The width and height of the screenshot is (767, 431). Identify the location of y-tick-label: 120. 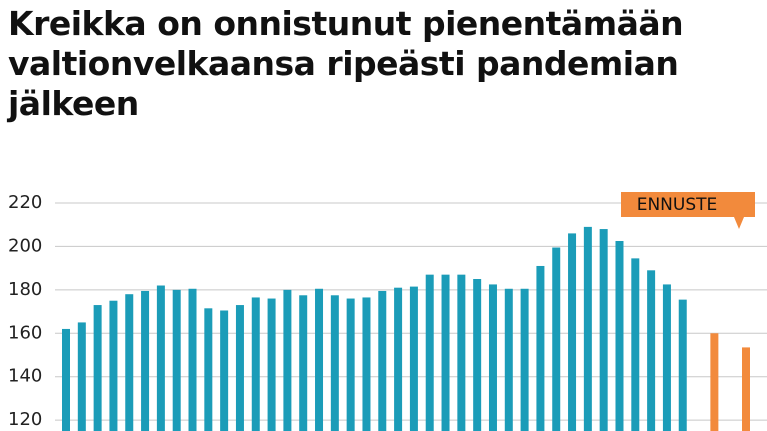
(25, 419).